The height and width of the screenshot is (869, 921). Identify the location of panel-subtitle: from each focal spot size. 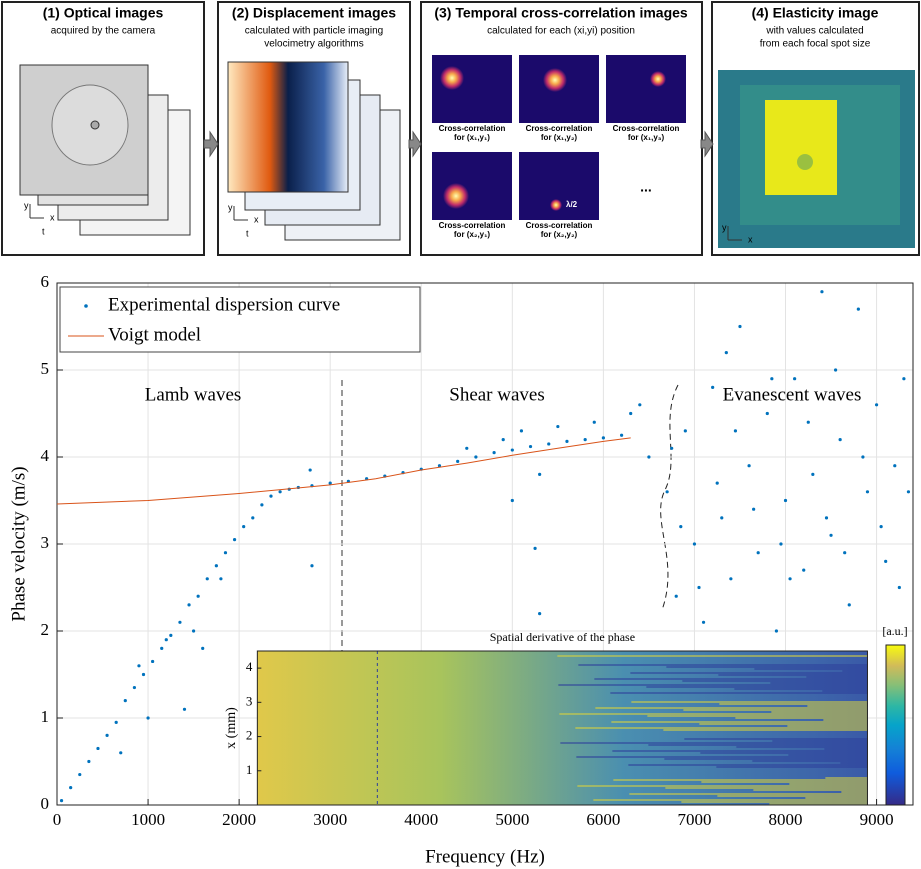
(815, 44).